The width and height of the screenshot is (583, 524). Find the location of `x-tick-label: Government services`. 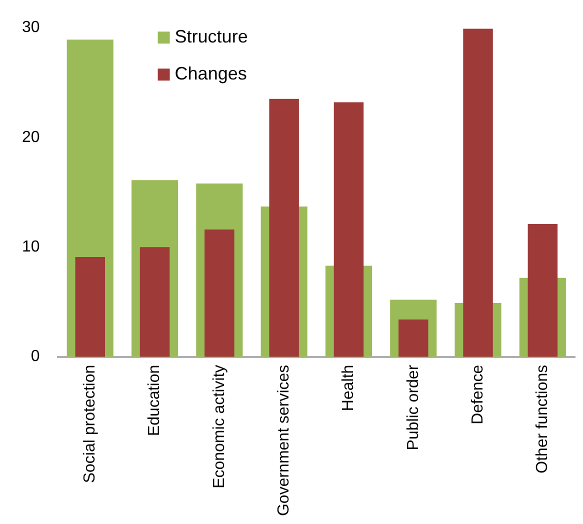

x-tick-label: Government services is located at coordinates (283, 440).